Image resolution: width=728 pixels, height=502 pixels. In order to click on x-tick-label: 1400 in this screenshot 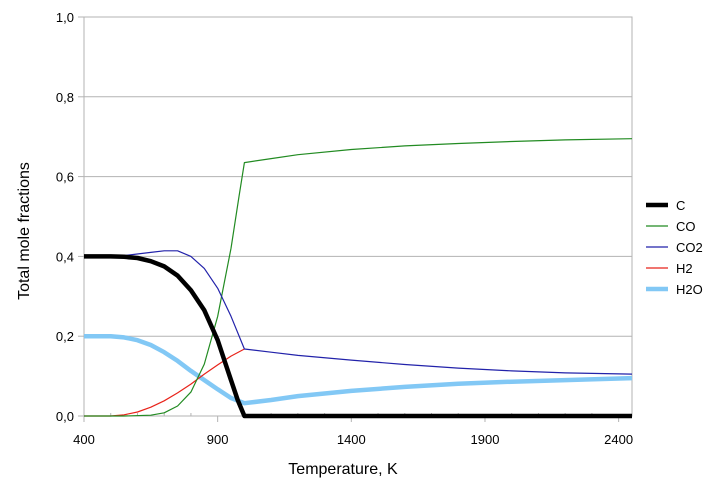, I will do `click(351, 439)`.